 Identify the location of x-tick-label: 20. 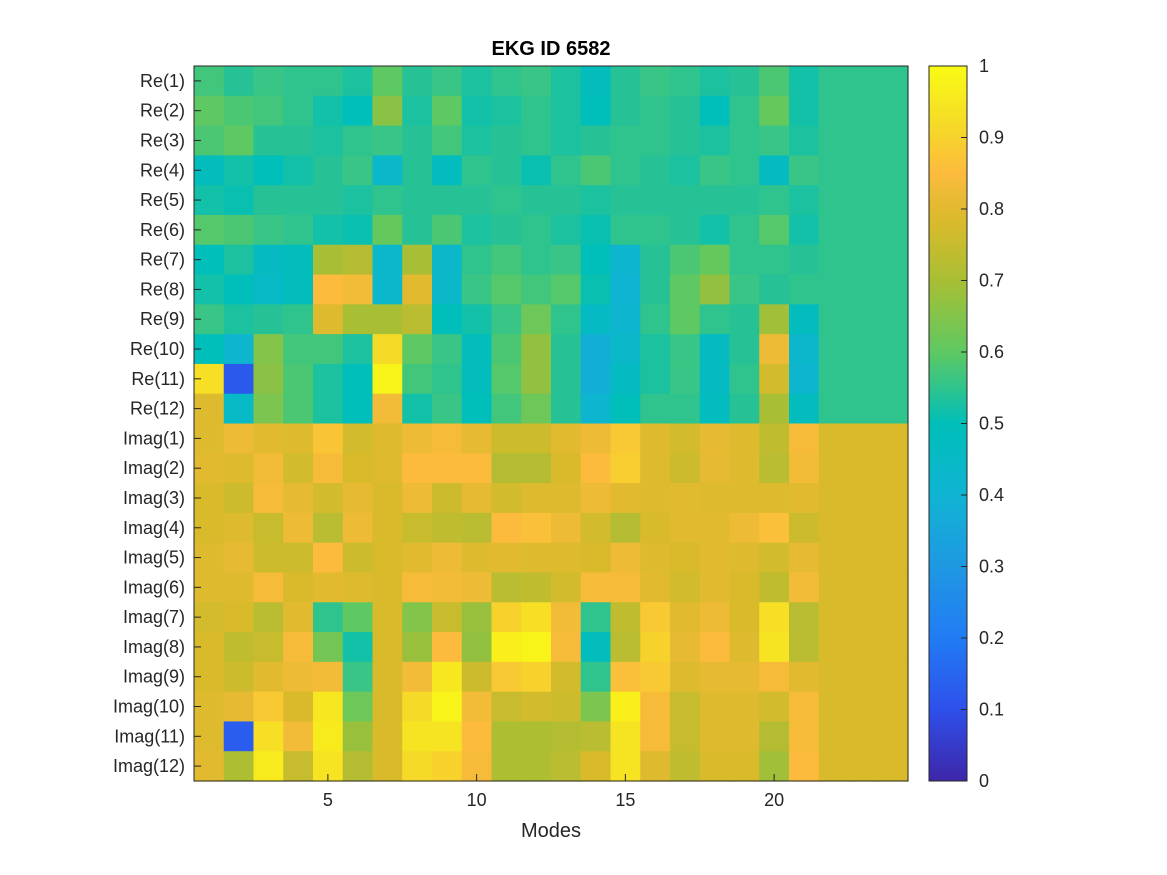
(774, 800).